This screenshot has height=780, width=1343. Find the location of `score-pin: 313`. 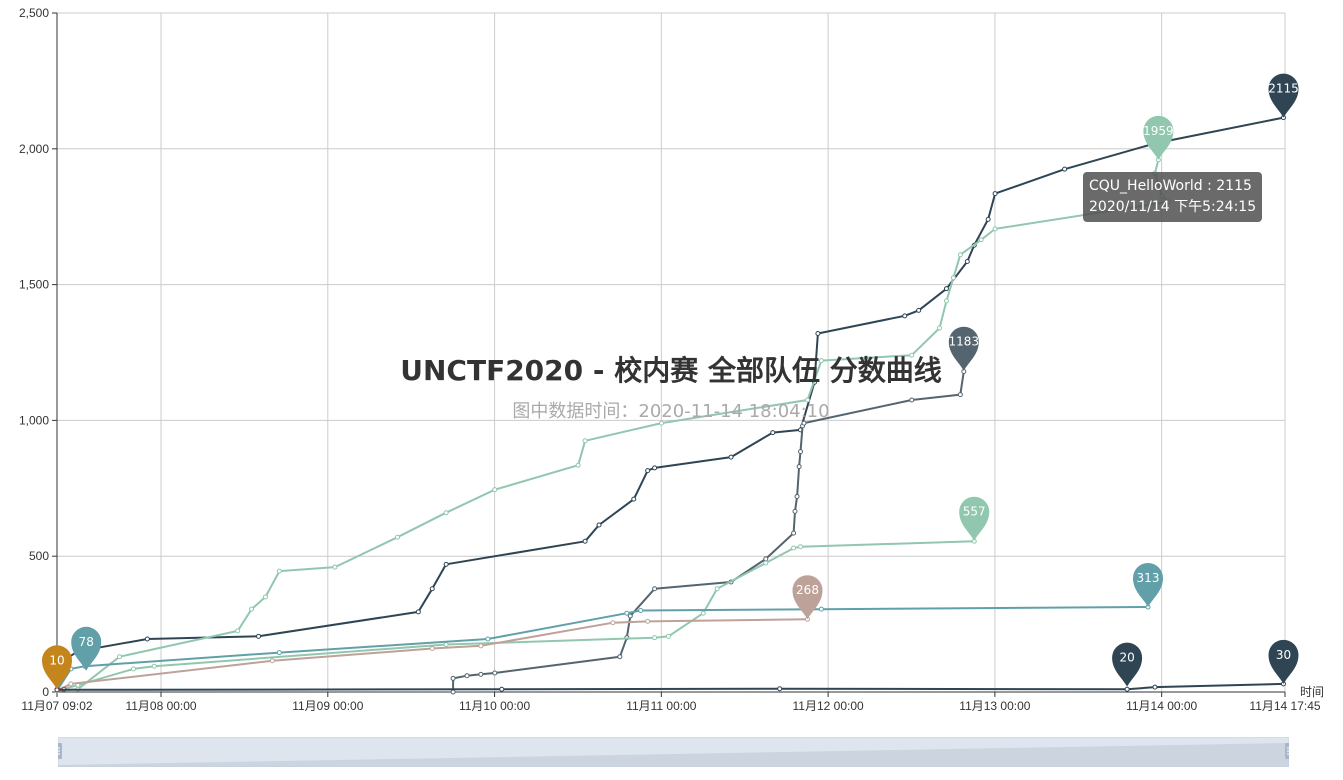

score-pin: 313 is located at coordinates (1148, 585).